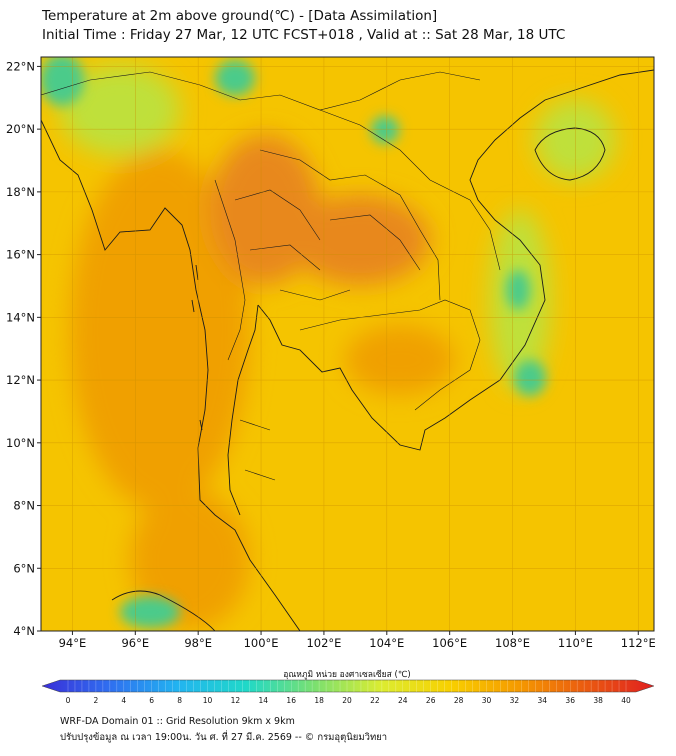  I want to click on cold-spot-vietnam-central, so click(518, 290).